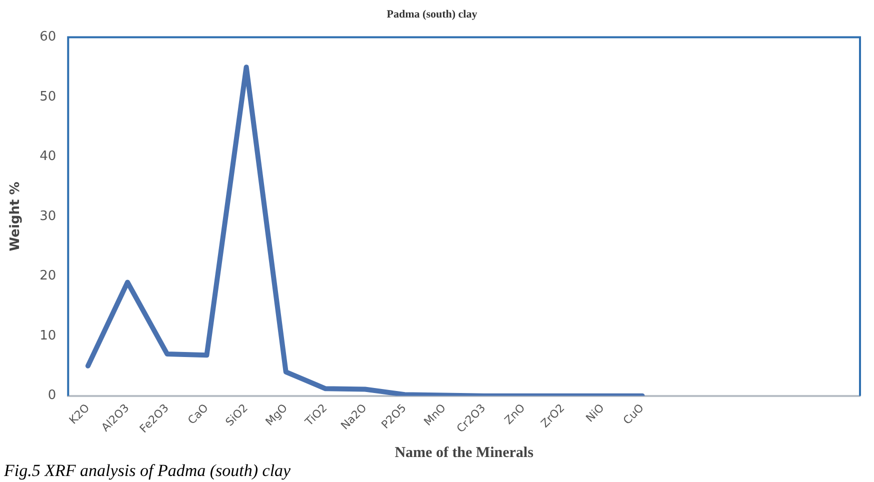 This screenshot has height=482, width=874. Describe the element at coordinates (464, 452) in the screenshot. I see `x-axis-title: Name of the Minerals` at that location.